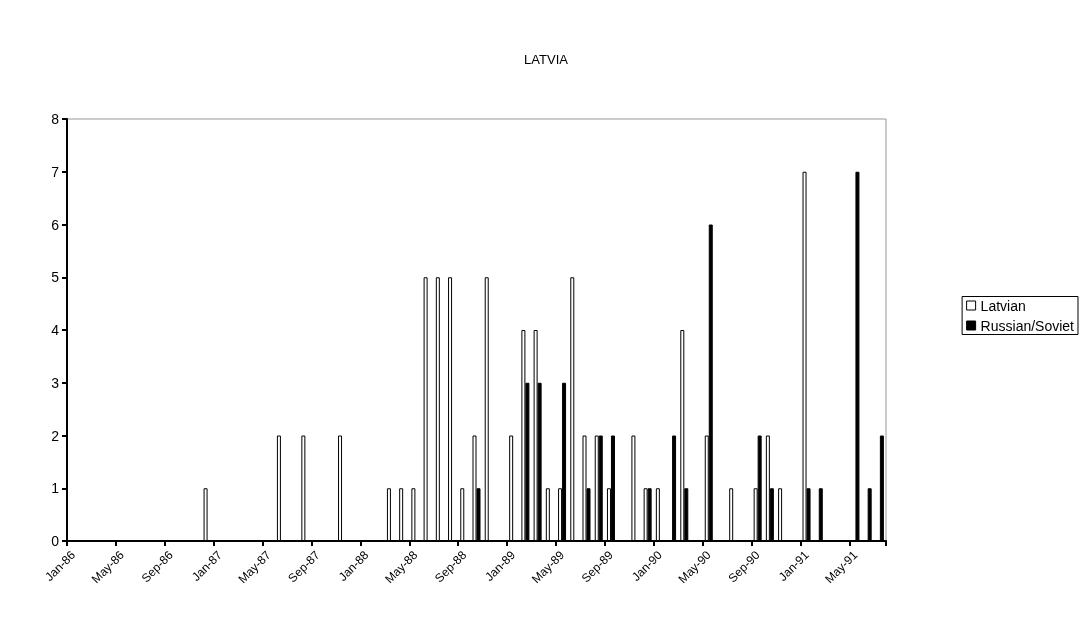  I want to click on y-tick-label: 8, so click(55, 119).